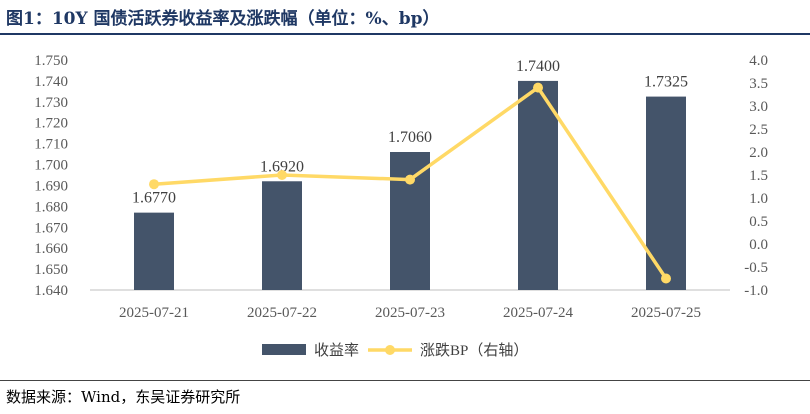 The width and height of the screenshot is (810, 414). What do you see at coordinates (756, 291) in the screenshot?
I see `y-right-tick-label: -1.0` at bounding box center [756, 291].